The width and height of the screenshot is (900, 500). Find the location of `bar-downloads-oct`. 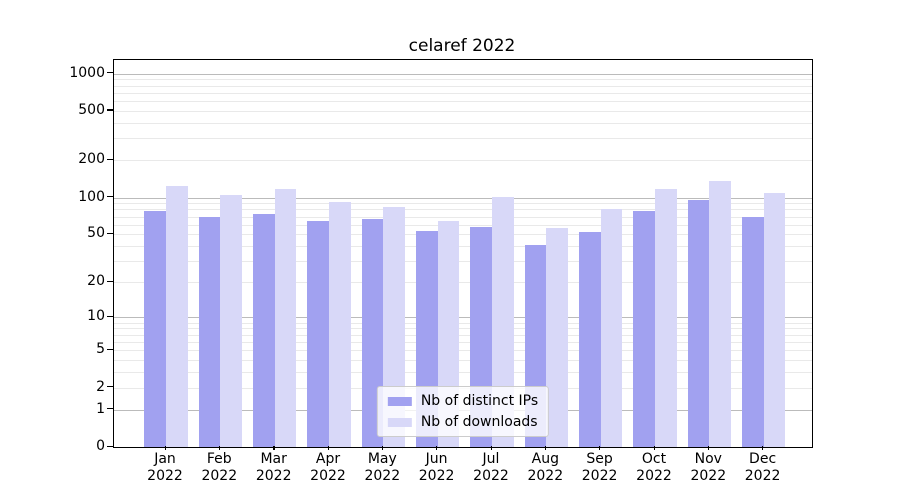

bar-downloads-oct is located at coordinates (666, 317).